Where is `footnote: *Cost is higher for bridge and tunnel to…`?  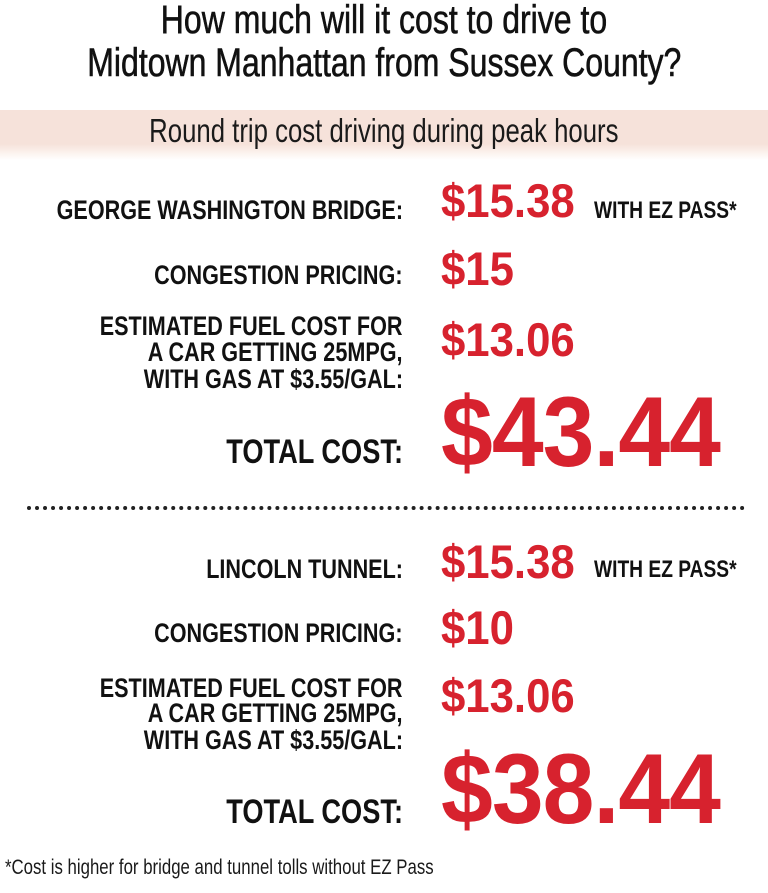
footnote: *Cost is higher for bridge and tunnel to… is located at coordinates (219, 867).